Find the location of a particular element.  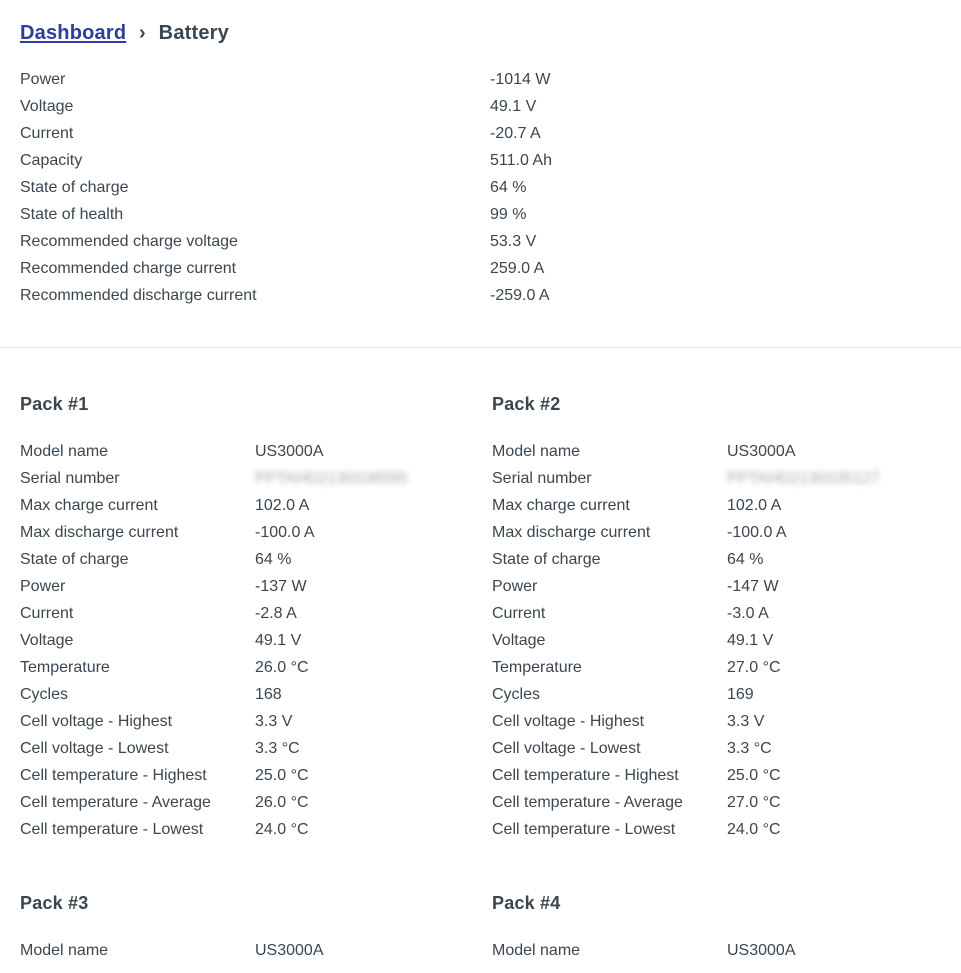

row-value: 511.0 Ah is located at coordinates (521, 160).